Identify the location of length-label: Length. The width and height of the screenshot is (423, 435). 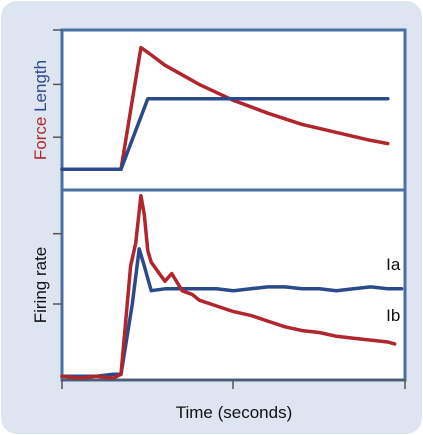
(40, 88).